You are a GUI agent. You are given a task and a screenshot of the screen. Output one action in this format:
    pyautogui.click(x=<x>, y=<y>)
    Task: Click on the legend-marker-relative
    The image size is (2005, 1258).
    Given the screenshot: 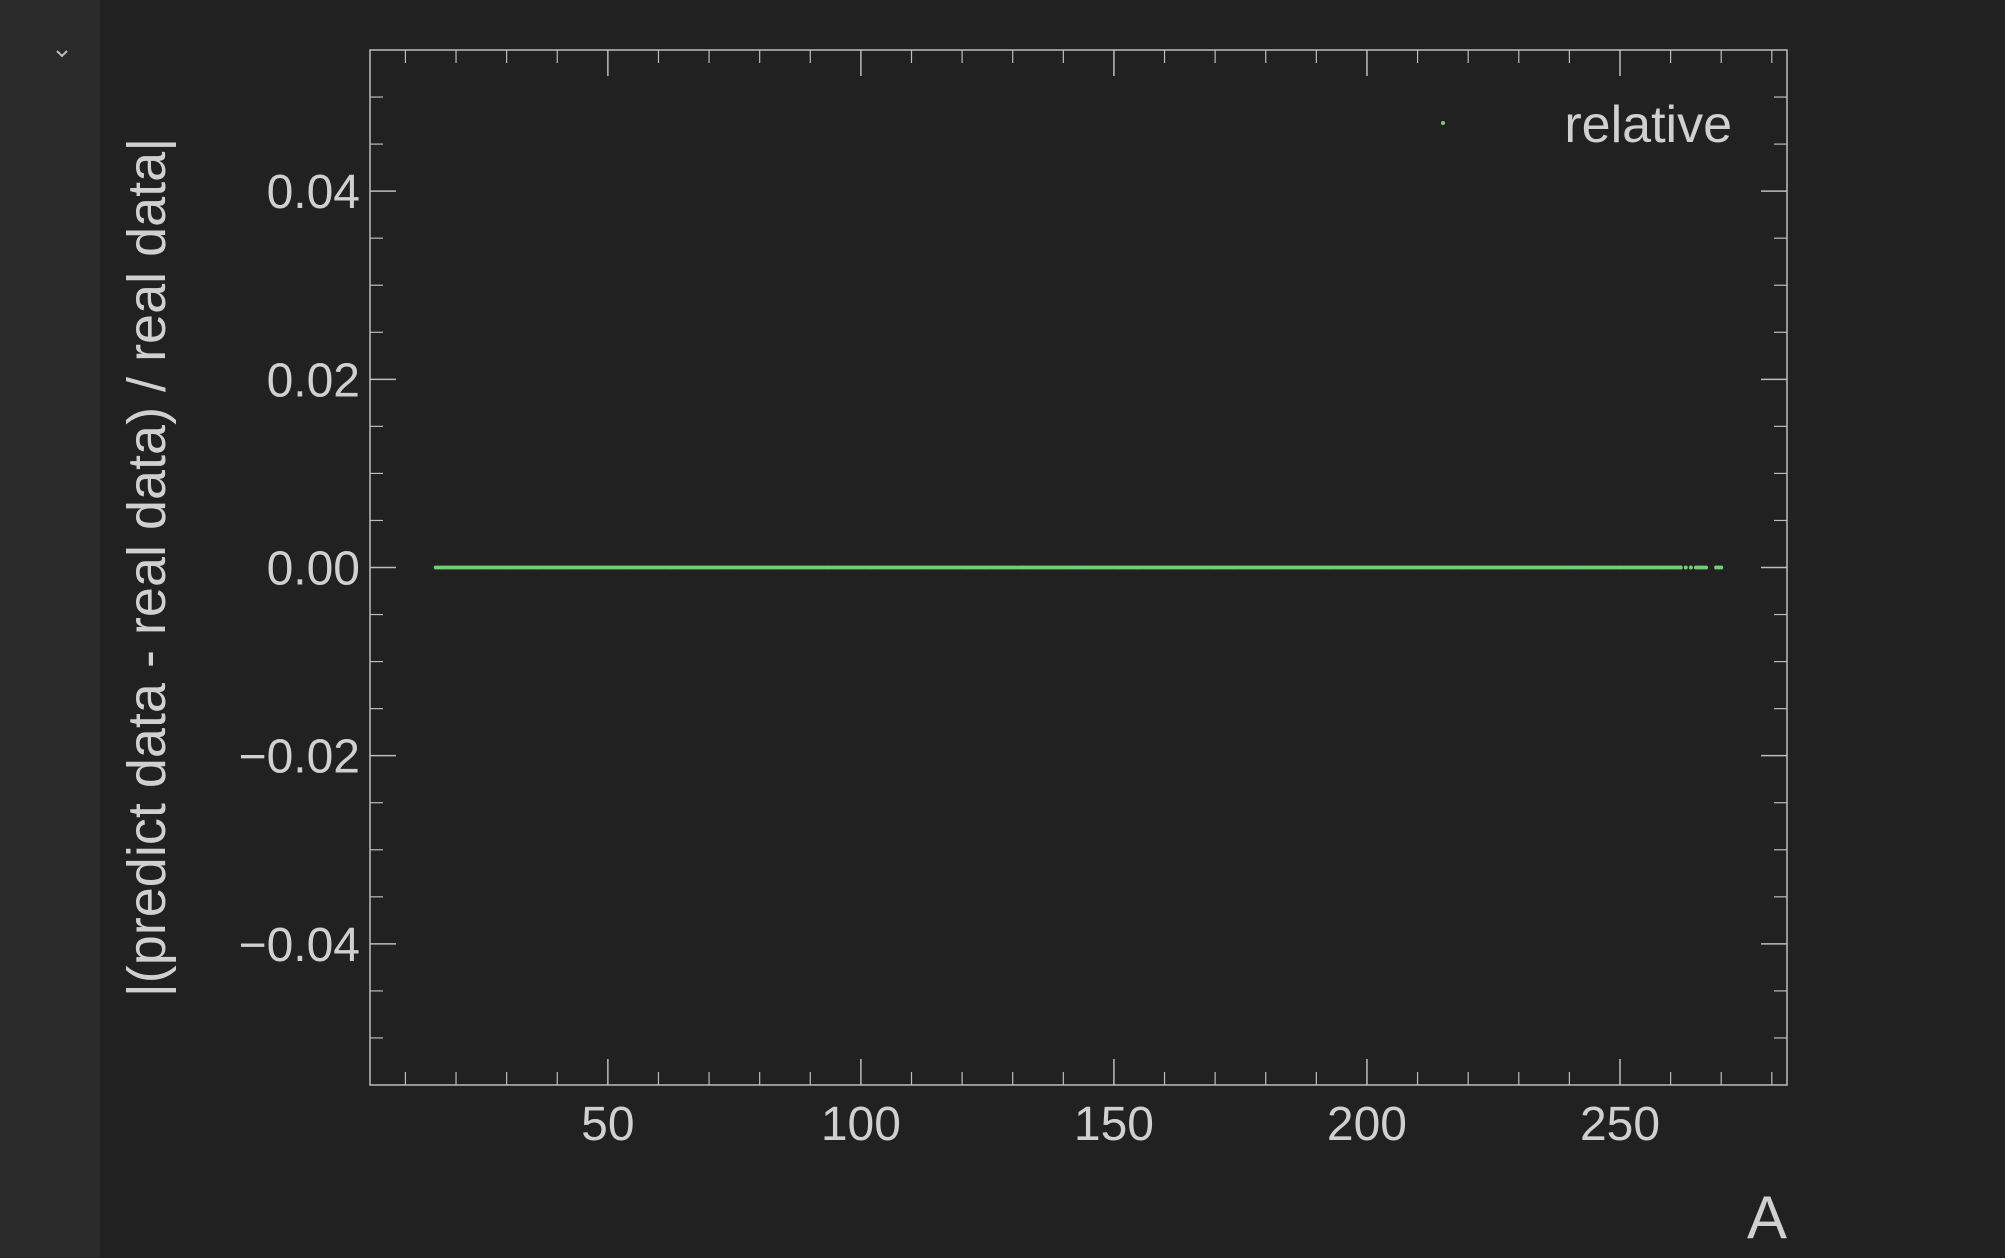 What is the action you would take?
    pyautogui.click(x=1443, y=123)
    